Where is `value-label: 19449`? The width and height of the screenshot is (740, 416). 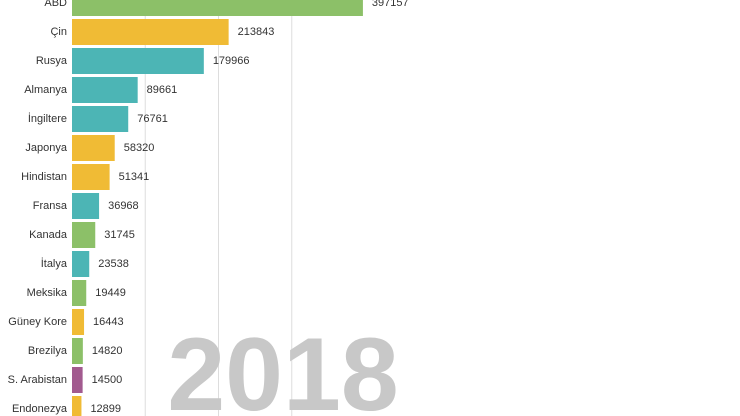 value-label: 19449 is located at coordinates (110, 293).